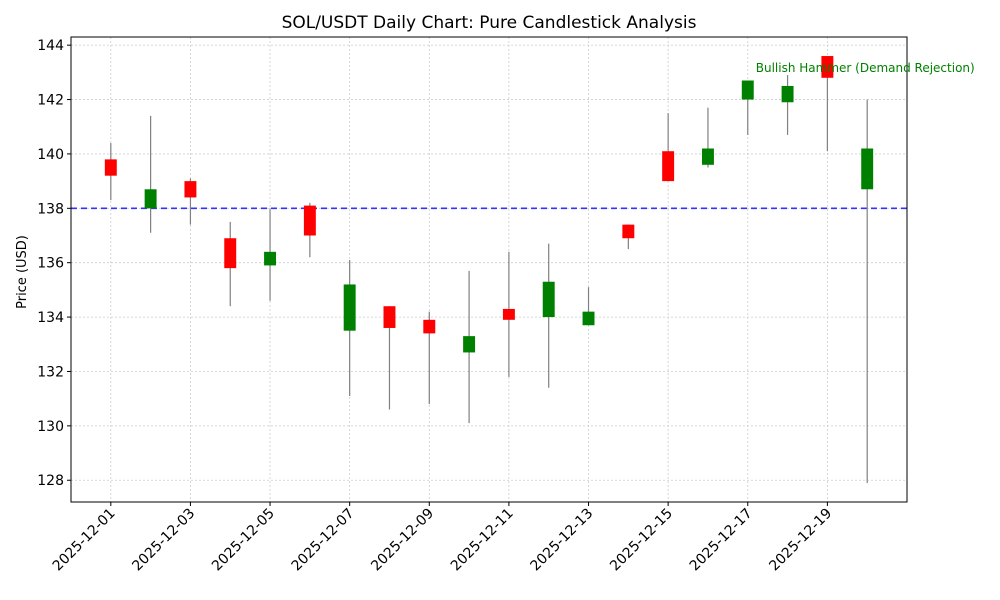 Image resolution: width=1000 pixels, height=600 pixels. I want to click on y-tick-label: 132, so click(50, 372).